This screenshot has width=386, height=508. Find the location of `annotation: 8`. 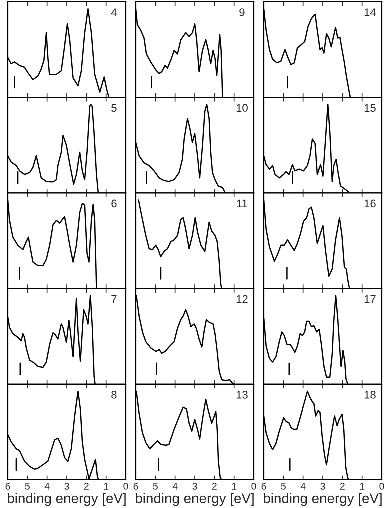

annotation: 8 is located at coordinates (114, 394).